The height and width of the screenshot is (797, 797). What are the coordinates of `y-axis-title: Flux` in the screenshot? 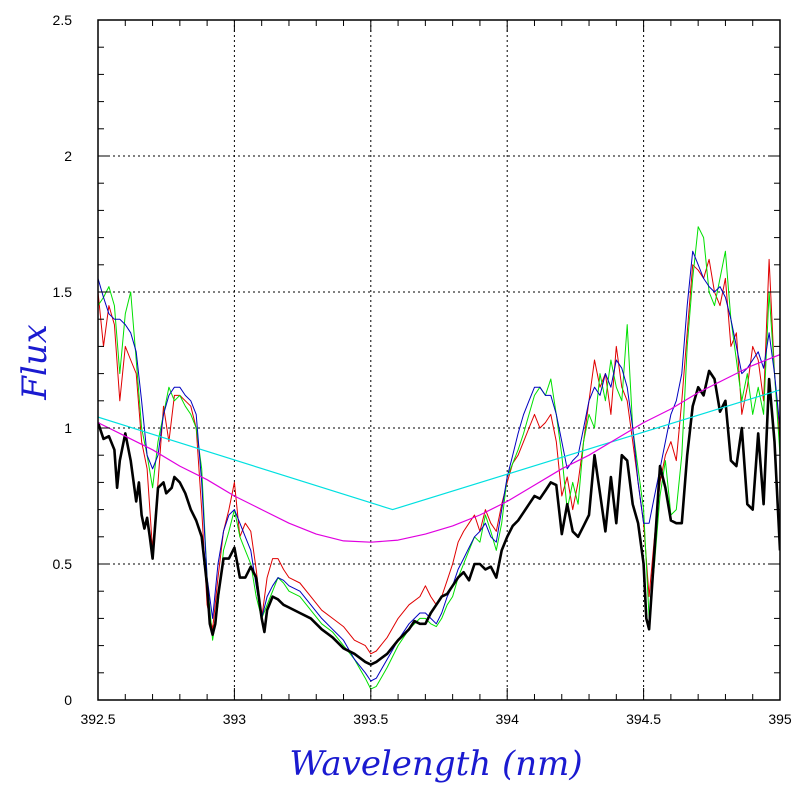 It's located at (35, 362).